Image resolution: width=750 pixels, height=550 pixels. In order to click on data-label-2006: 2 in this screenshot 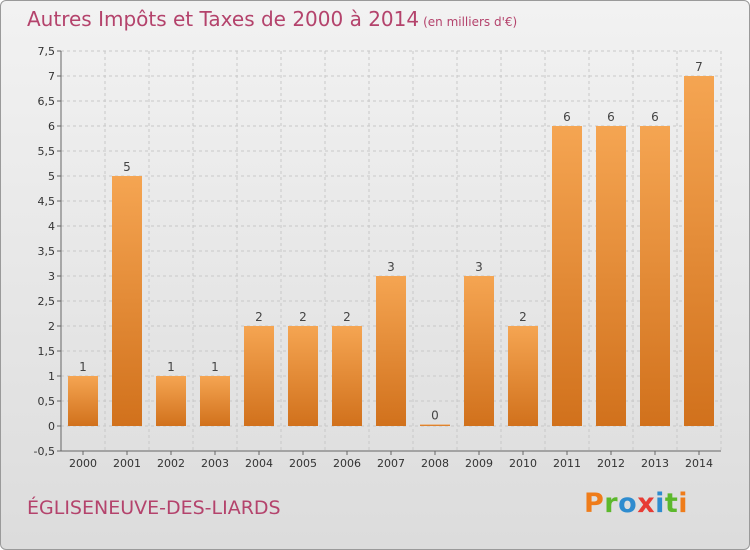, I will do `click(347, 317)`.